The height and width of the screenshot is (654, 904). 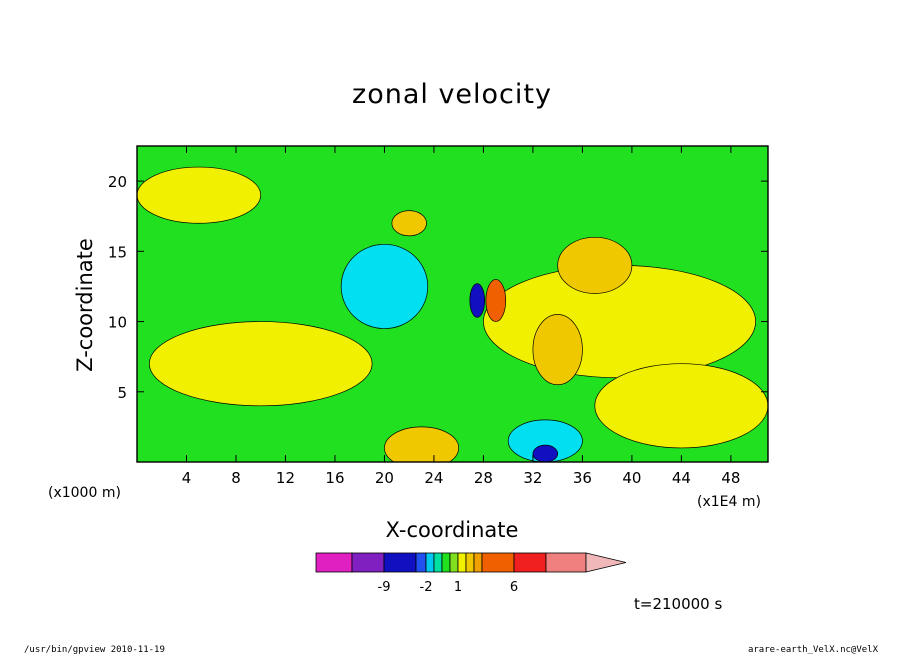 I want to click on x-tick-label: 36, so click(x=582, y=478).